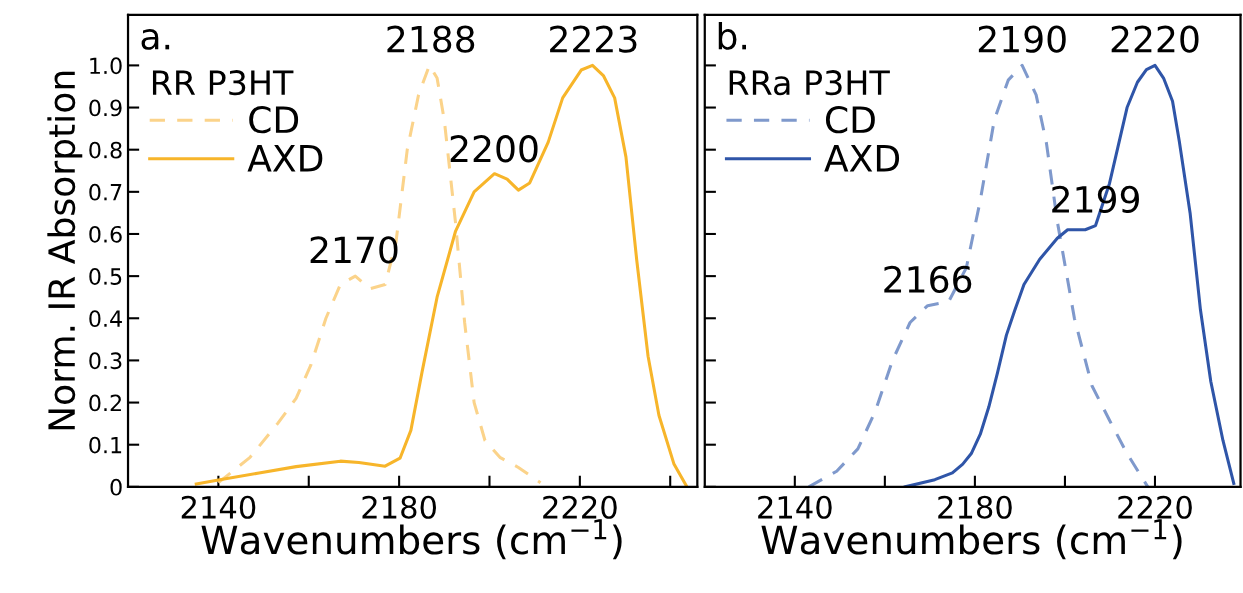 This screenshot has height=593, width=1243. I want to click on y-axis-title: Norm. IR Absorption, so click(65, 250).